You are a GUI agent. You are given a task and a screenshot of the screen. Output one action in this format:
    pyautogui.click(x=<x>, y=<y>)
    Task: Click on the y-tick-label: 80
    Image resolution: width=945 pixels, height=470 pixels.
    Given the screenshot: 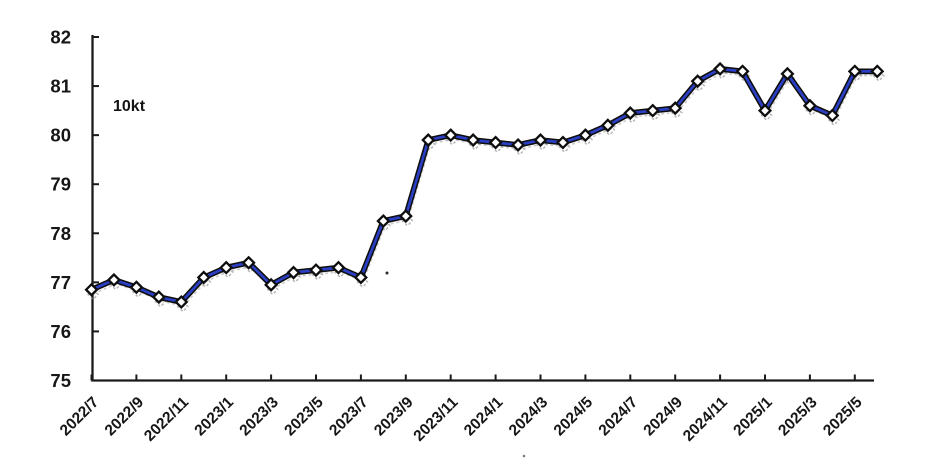 What is the action you would take?
    pyautogui.click(x=60, y=135)
    